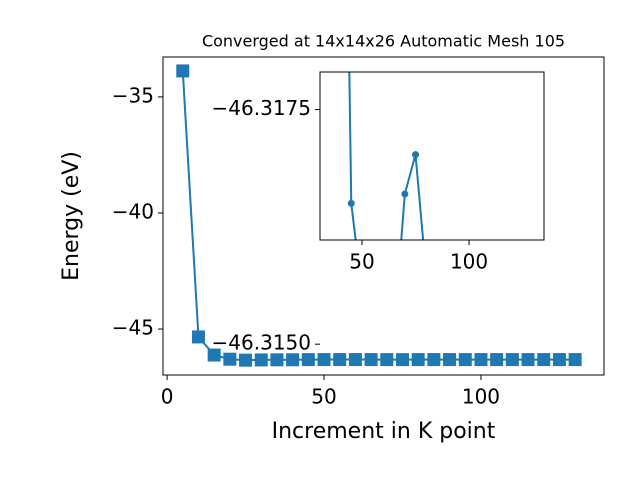  I want to click on plot-frame, so click(432, 156).